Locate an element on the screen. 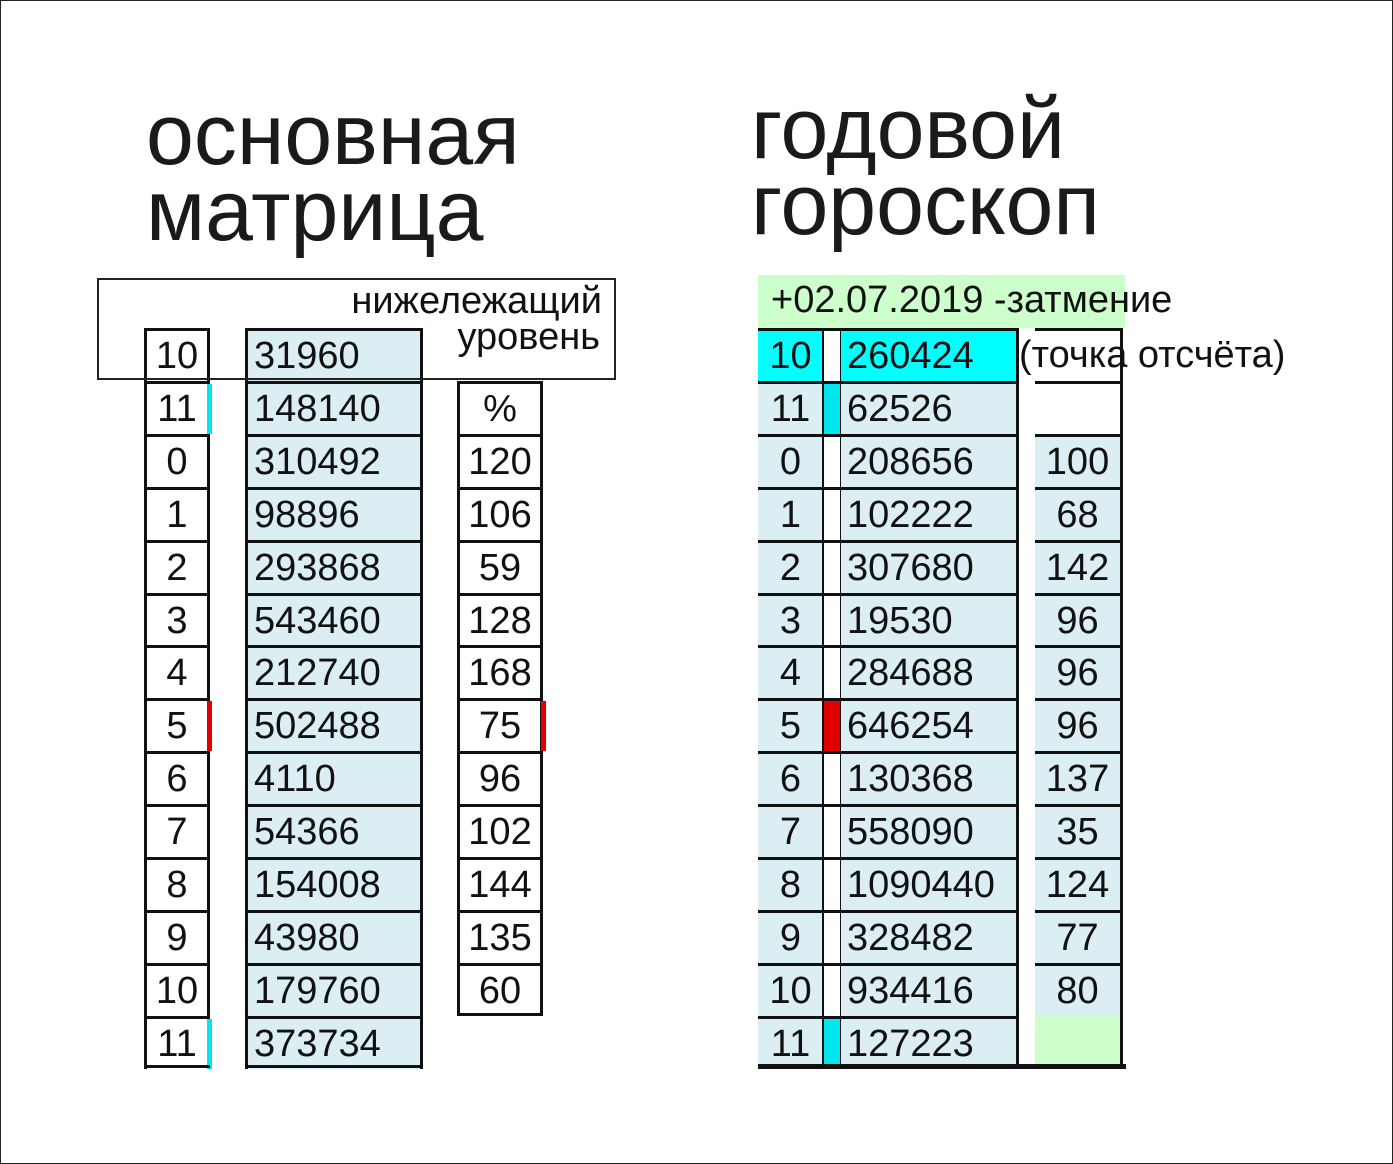 This screenshot has height=1164, width=1393. row-percent: 120 is located at coordinates (500, 460).